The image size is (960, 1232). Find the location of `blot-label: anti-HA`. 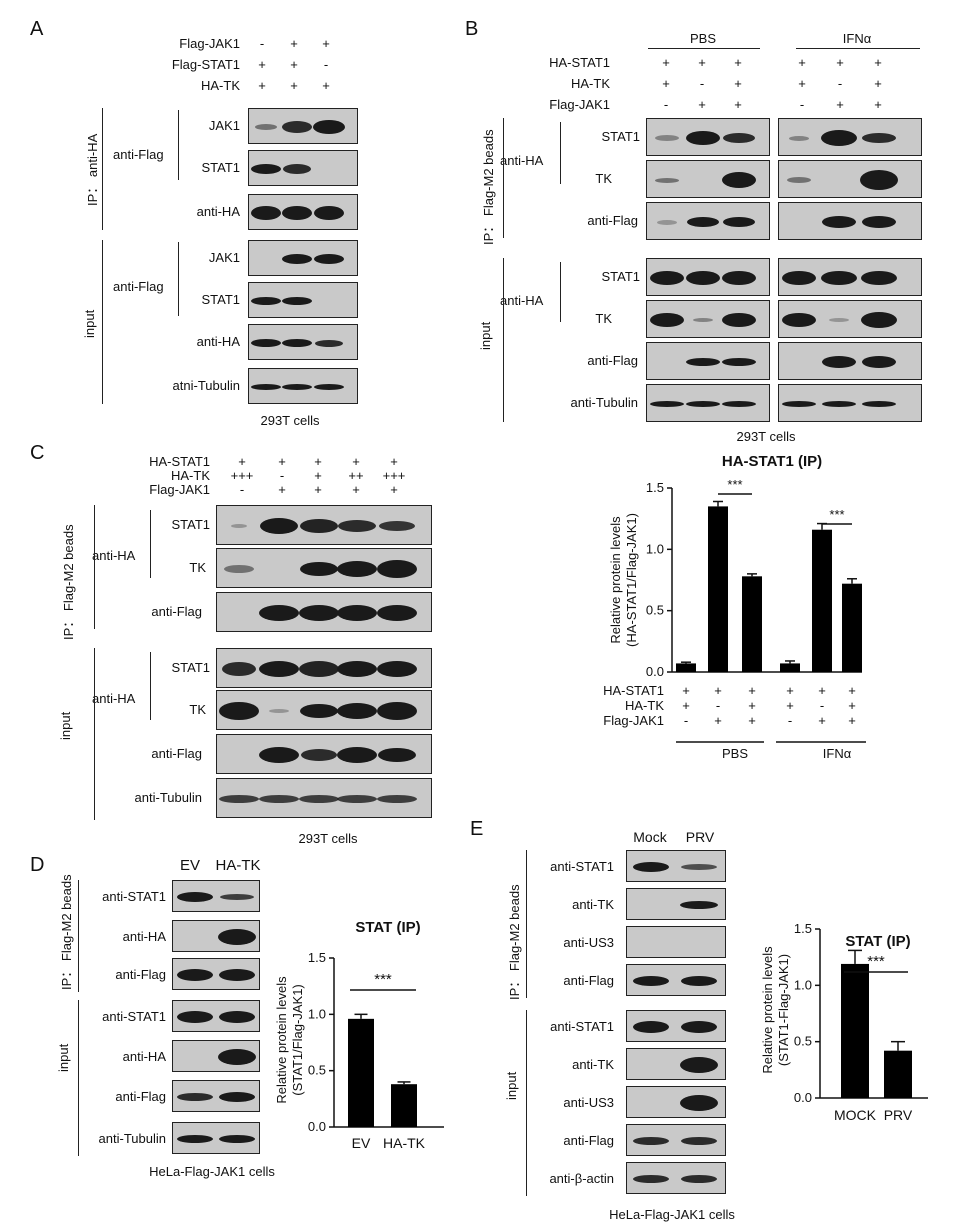

blot-label: anti-HA is located at coordinates (144, 1056).